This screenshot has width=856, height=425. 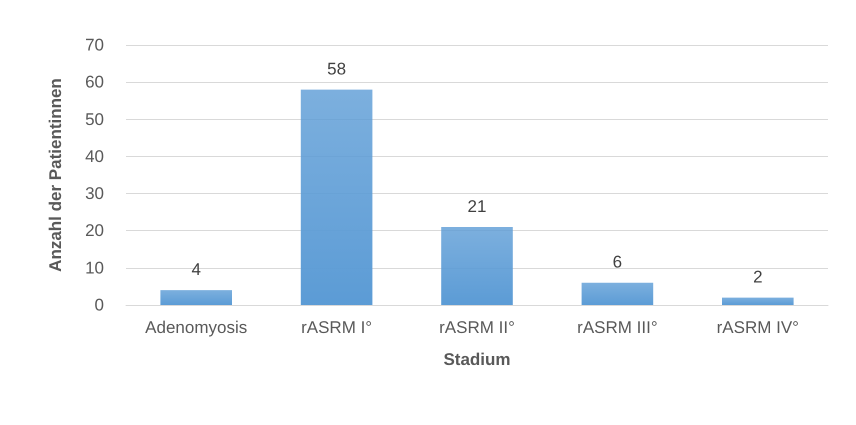 What do you see at coordinates (477, 206) in the screenshot?
I see `data-label: 21` at bounding box center [477, 206].